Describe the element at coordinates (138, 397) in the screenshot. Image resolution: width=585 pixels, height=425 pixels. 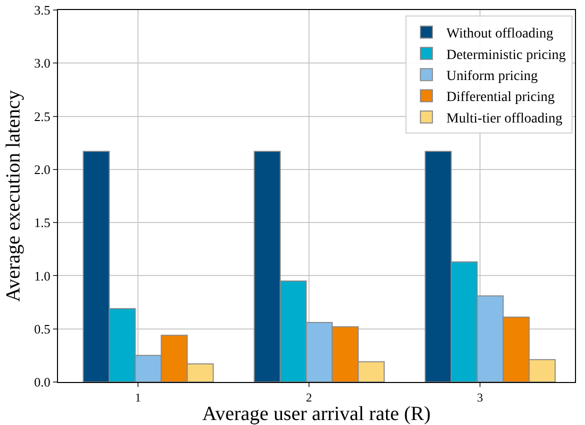
I see `x-tick-label: 1` at that location.